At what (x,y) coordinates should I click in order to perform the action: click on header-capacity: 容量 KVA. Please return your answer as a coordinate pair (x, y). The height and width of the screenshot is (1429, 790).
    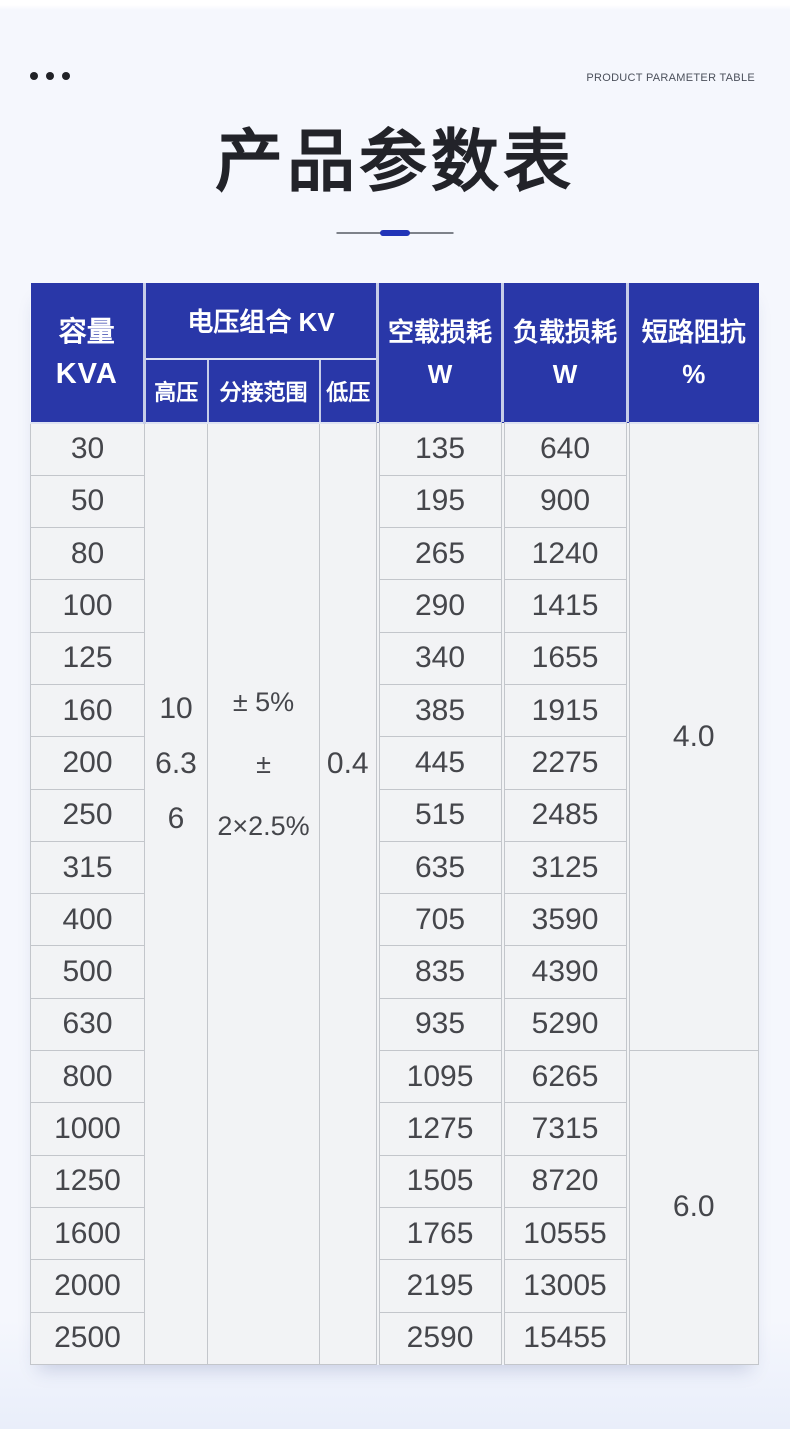
    Looking at the image, I should click on (88, 353).